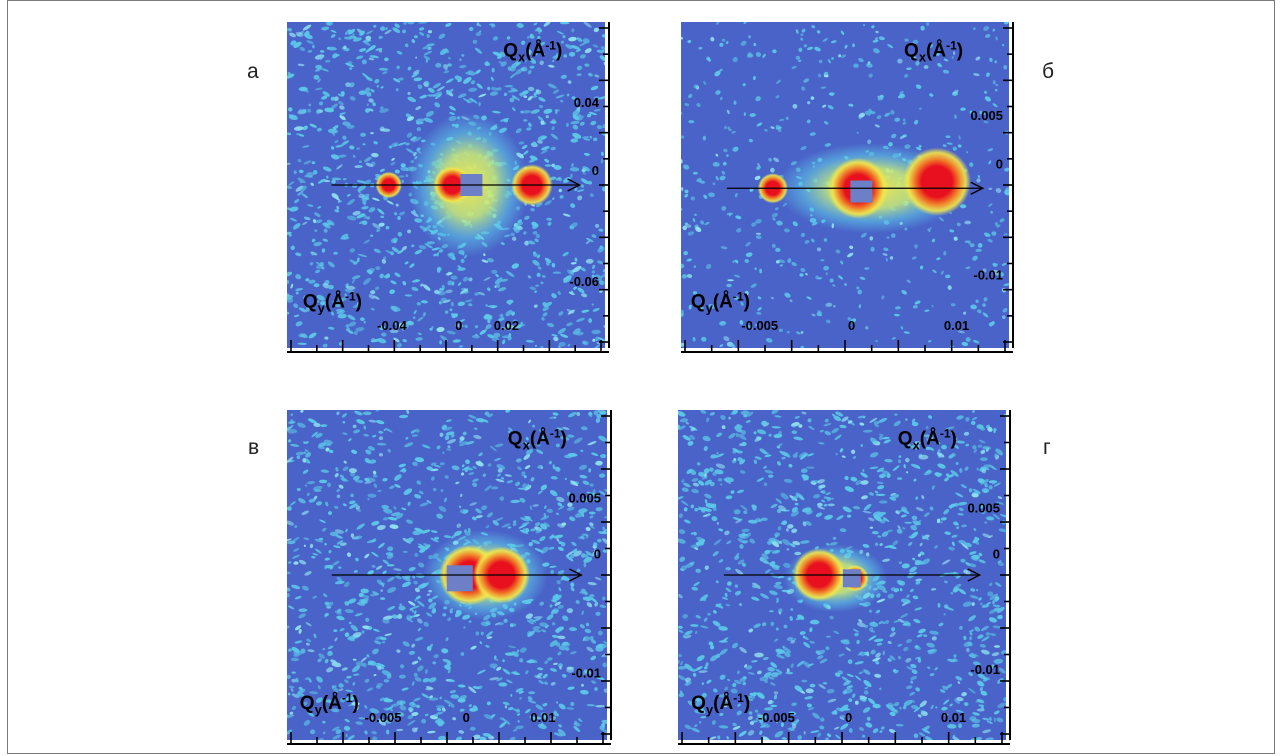 The image size is (1284, 756). I want to click on scattering-map-g: -0.005 0 0.01 0.005 0 -0.01 Qx(Å-1) Qy(Å-1), so click(852, 580).